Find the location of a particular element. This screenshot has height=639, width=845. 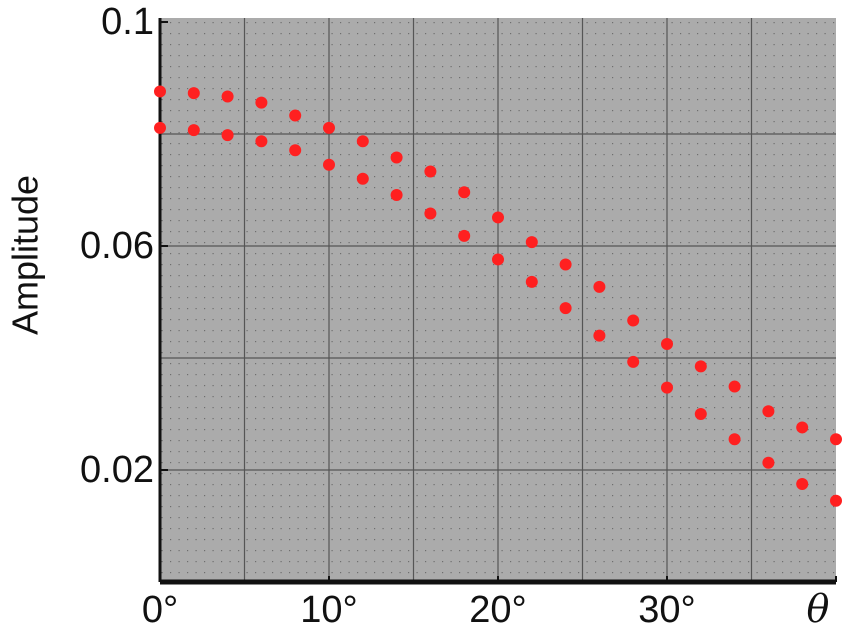

y-tick-label: 0.02 is located at coordinates (117, 470).